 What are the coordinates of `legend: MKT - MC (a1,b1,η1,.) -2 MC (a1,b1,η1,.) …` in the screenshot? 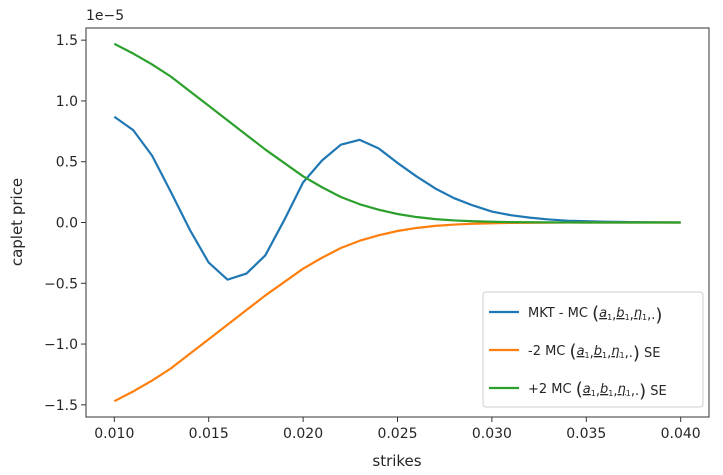 It's located at (593, 349).